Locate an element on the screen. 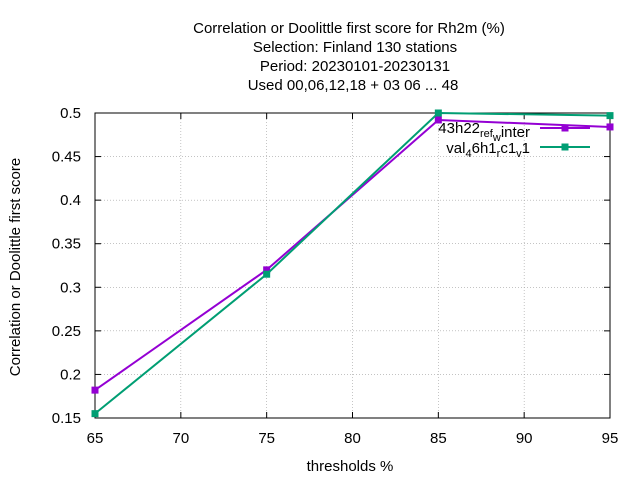 This screenshot has height=480, width=640. title-line-2: Selection: Finland 130 stations is located at coordinates (355, 47).